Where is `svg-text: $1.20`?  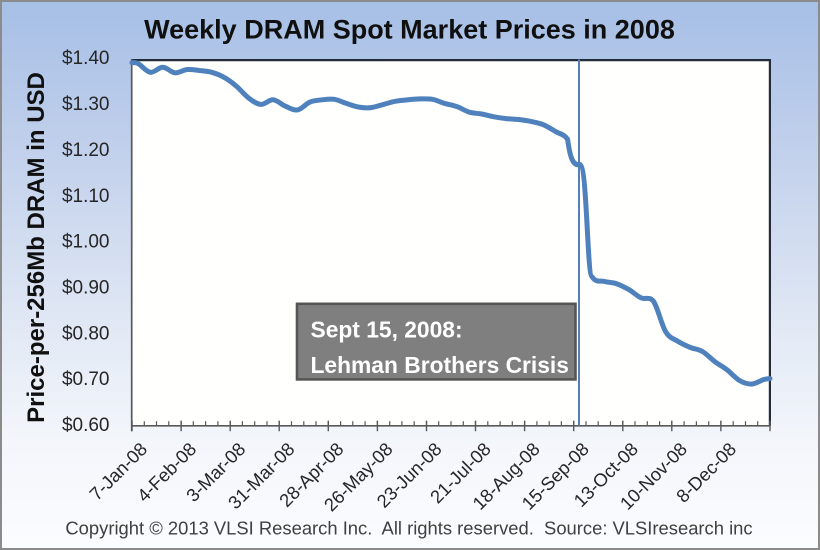 svg-text: $1.20 is located at coordinates (86, 150).